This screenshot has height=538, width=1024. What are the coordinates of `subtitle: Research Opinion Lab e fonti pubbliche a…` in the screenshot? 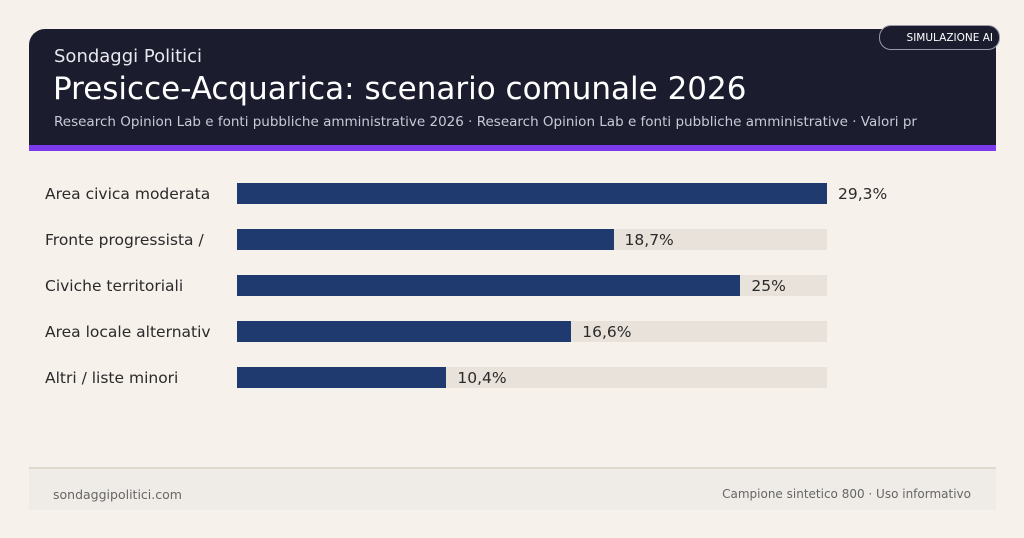 It's located at (485, 122).